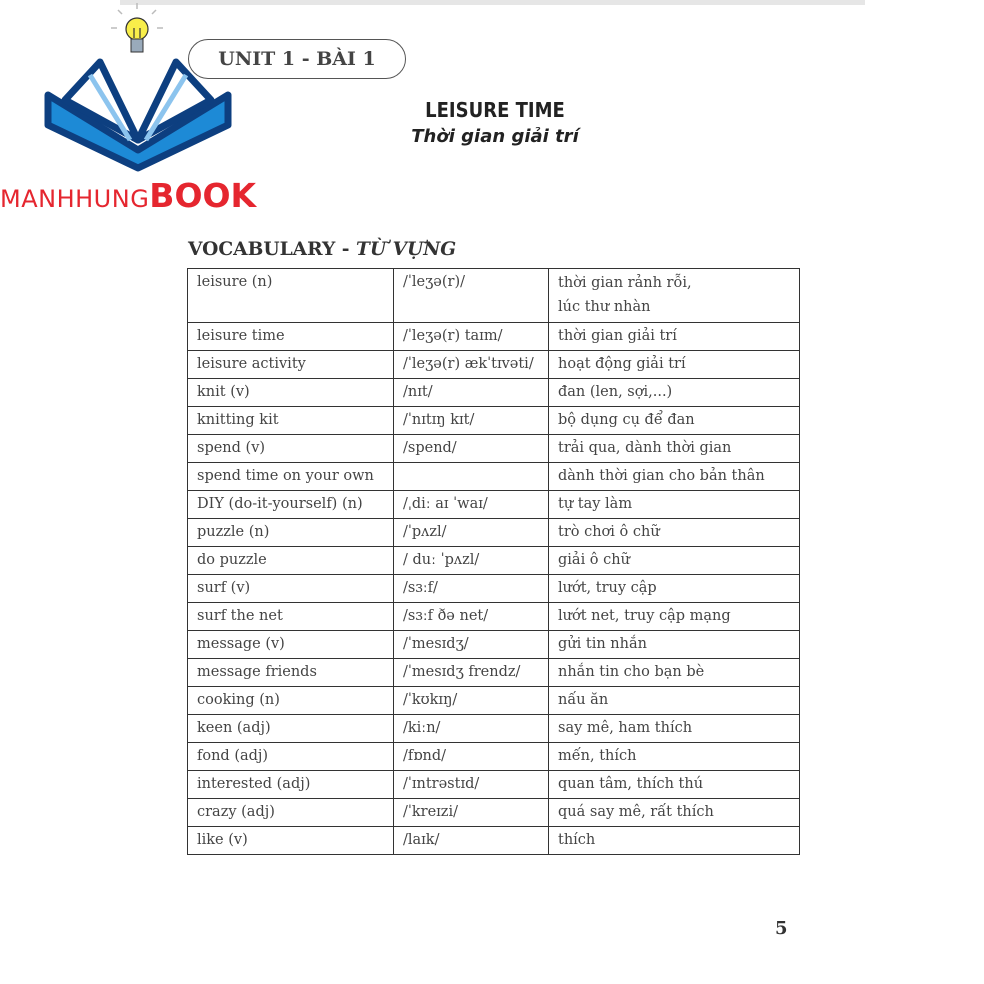  What do you see at coordinates (471, 476) in the screenshot?
I see `vocab-ipa` at bounding box center [471, 476].